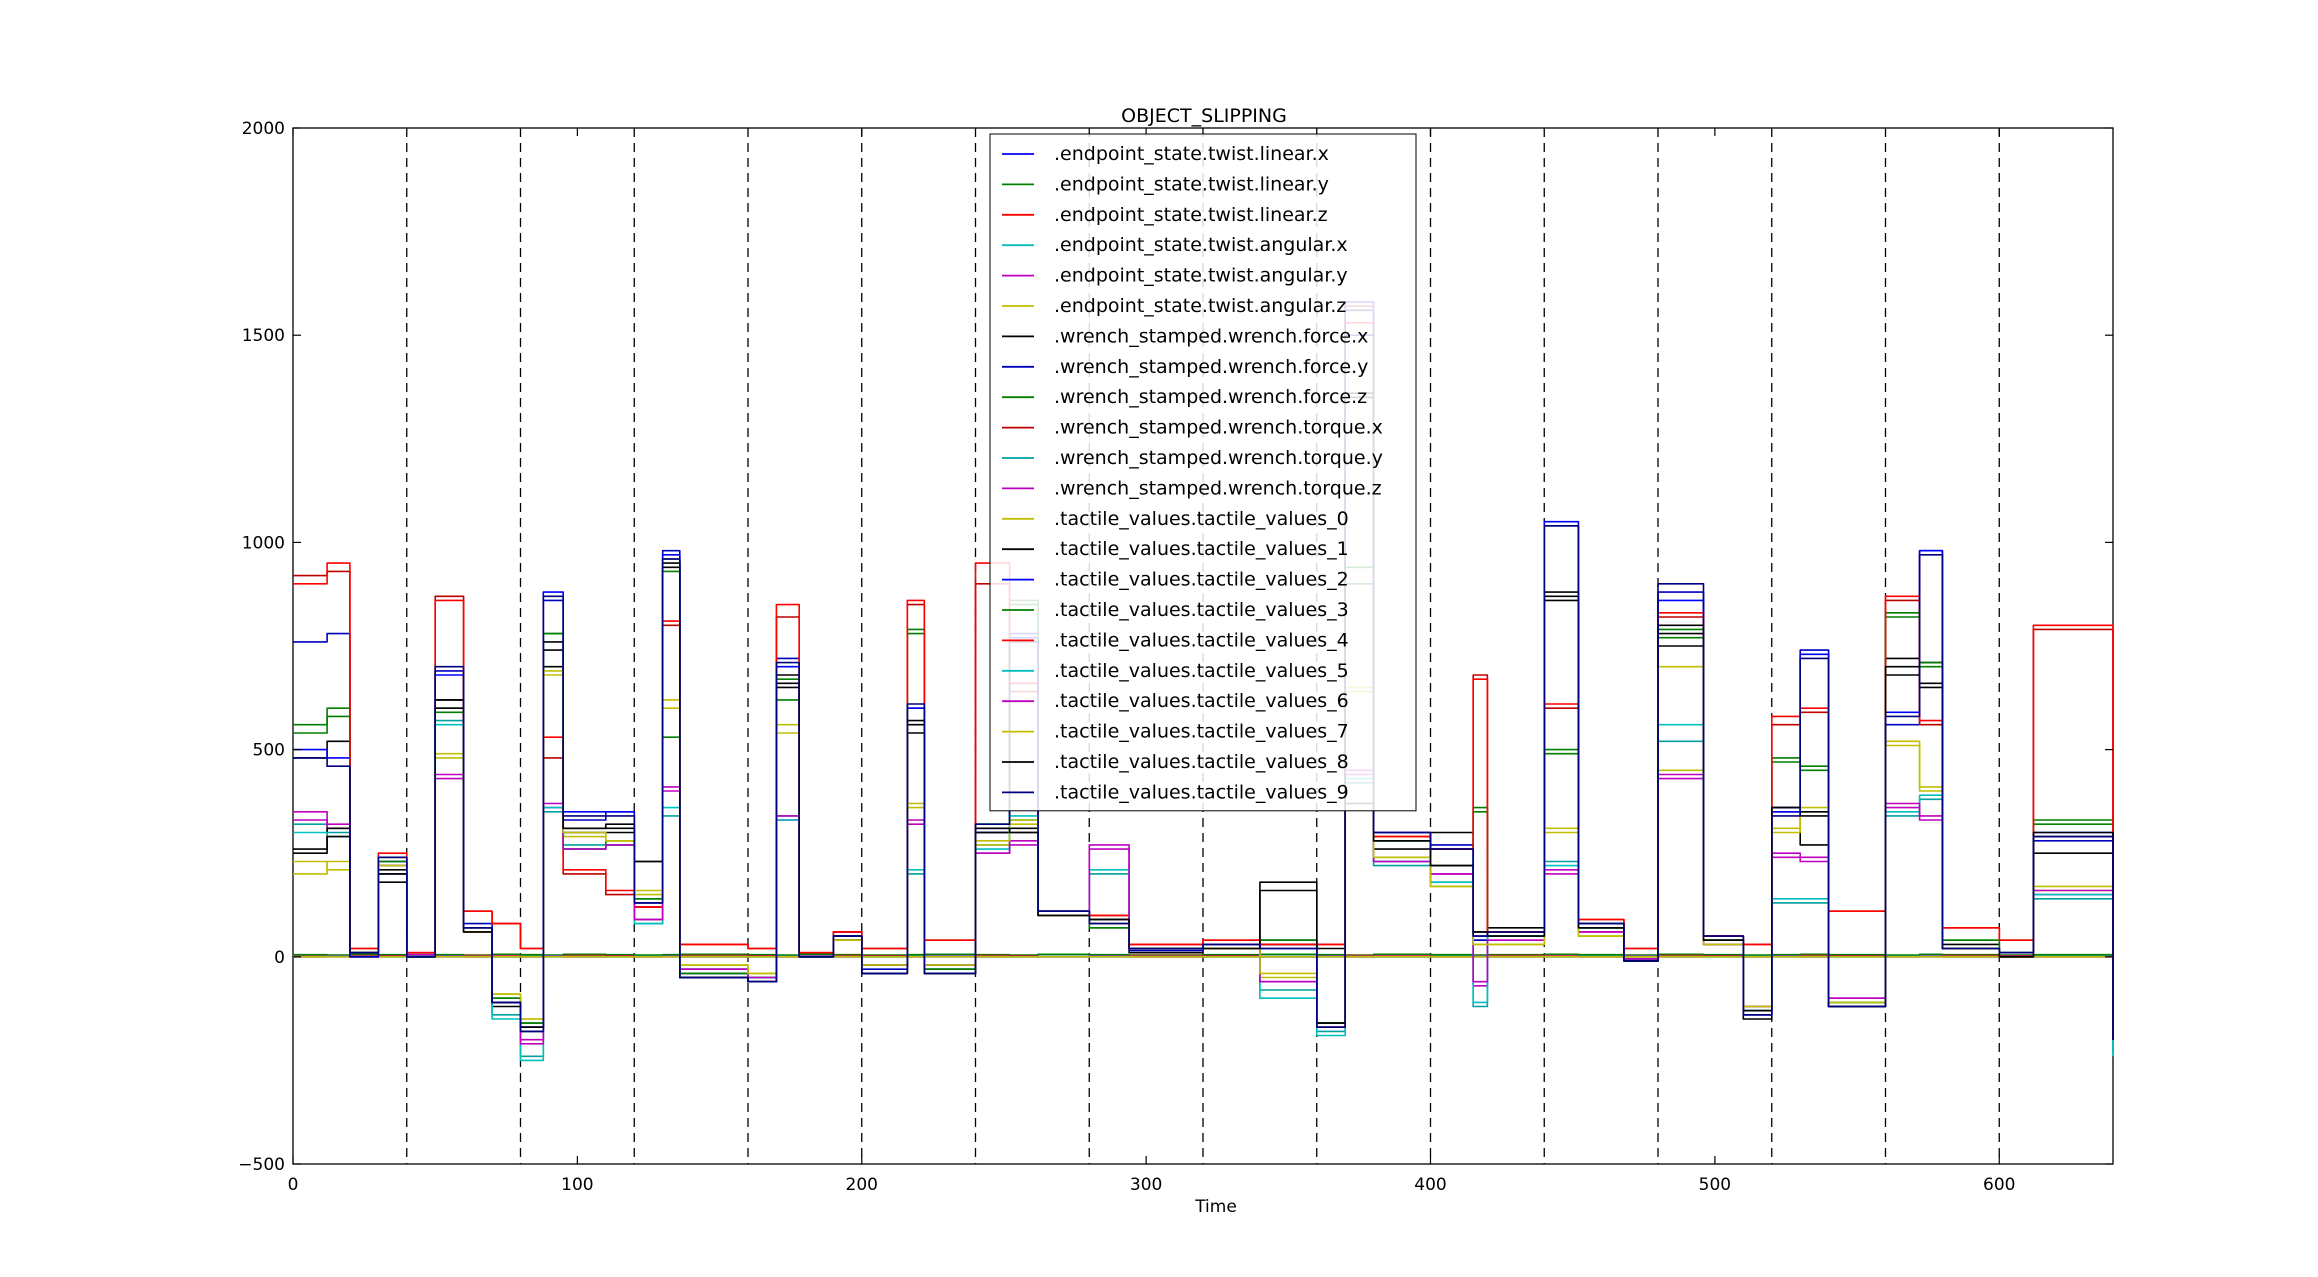  Describe the element at coordinates (862, 1185) in the screenshot. I see `x-tick-label: 200` at that location.